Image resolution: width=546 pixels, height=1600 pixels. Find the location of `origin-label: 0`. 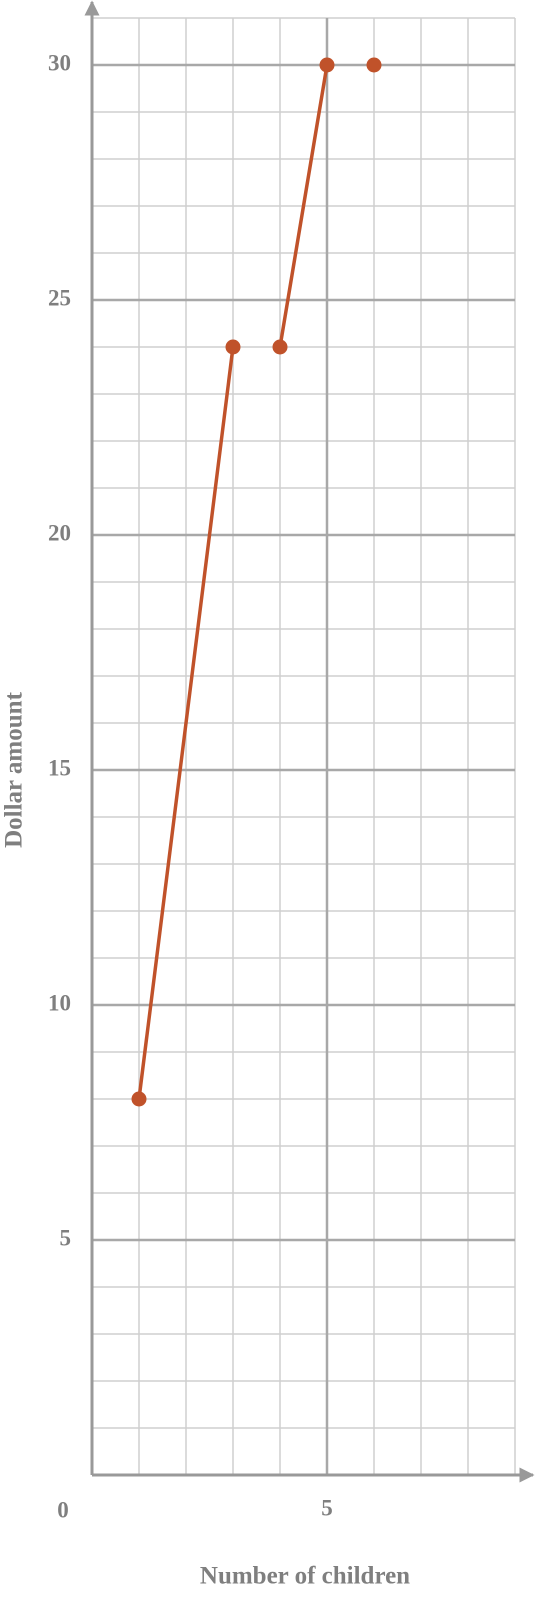

origin-label: 0 is located at coordinates (63, 1509).